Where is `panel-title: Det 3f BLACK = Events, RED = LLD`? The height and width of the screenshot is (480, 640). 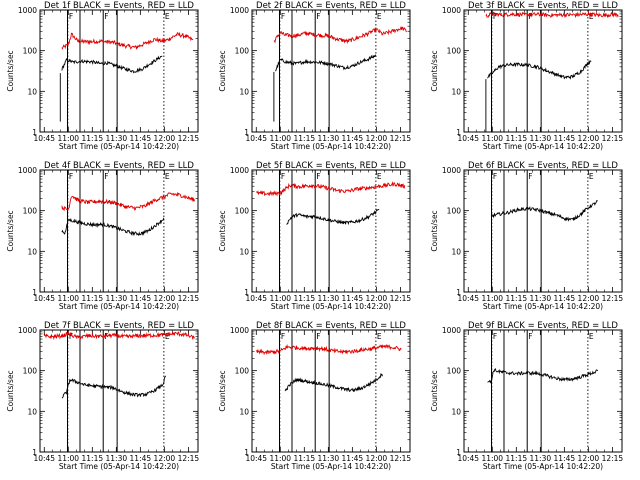 panel-title: Det 3f BLACK = Events, RED = LLD is located at coordinates (543, 6).